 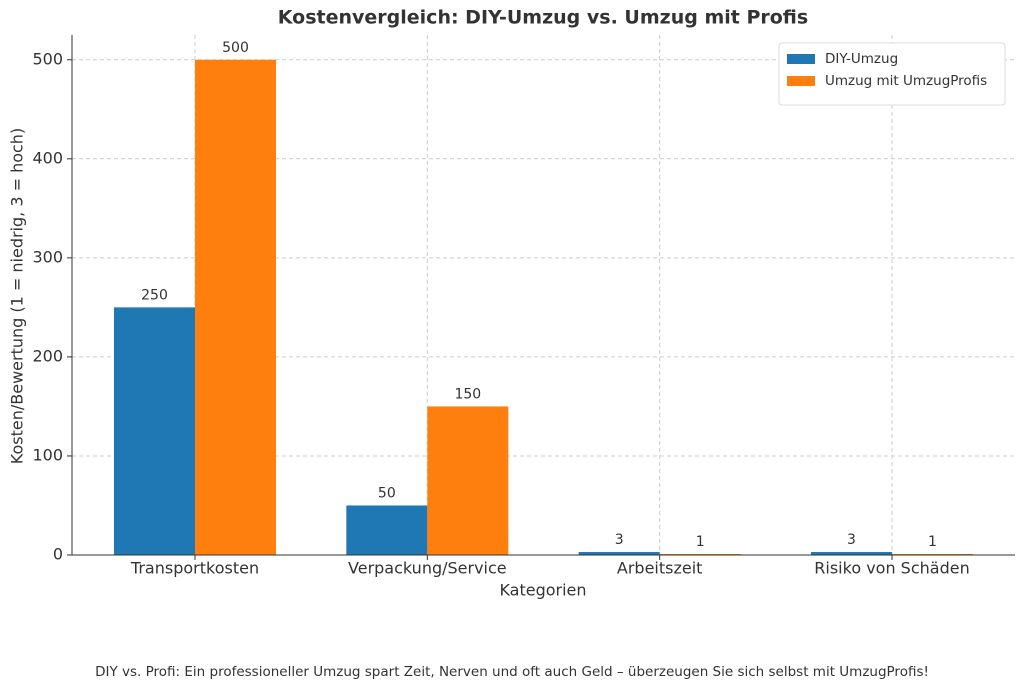 I want to click on value-label: 150, so click(x=467, y=394).